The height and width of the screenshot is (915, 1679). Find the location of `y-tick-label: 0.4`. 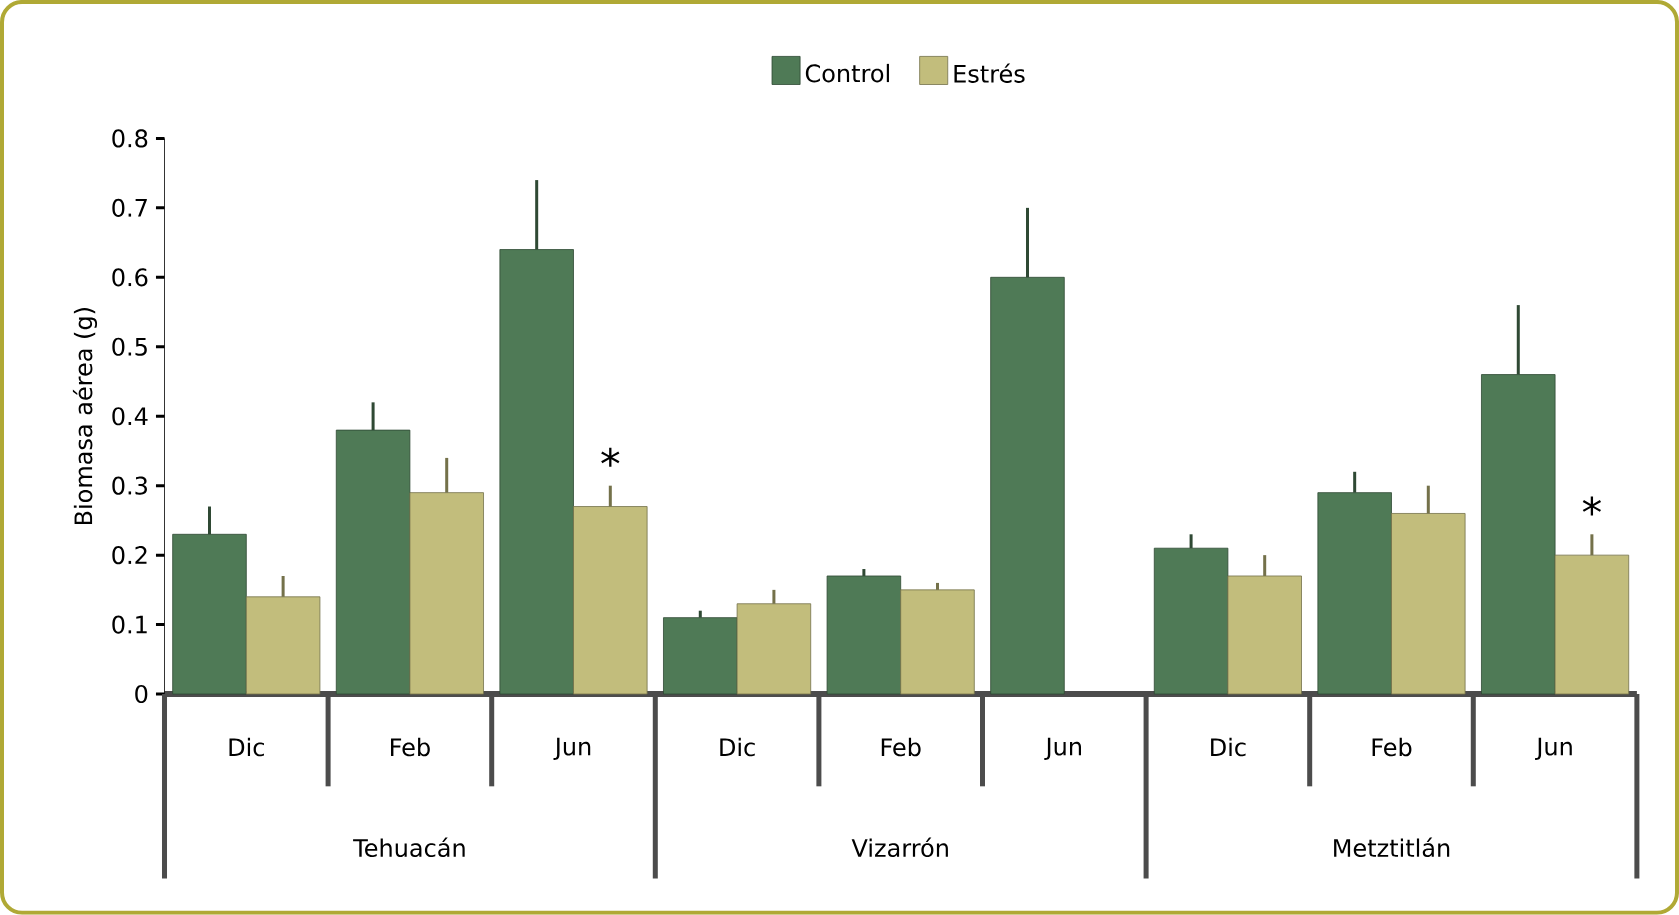

y-tick-label: 0.4 is located at coordinates (130, 416).